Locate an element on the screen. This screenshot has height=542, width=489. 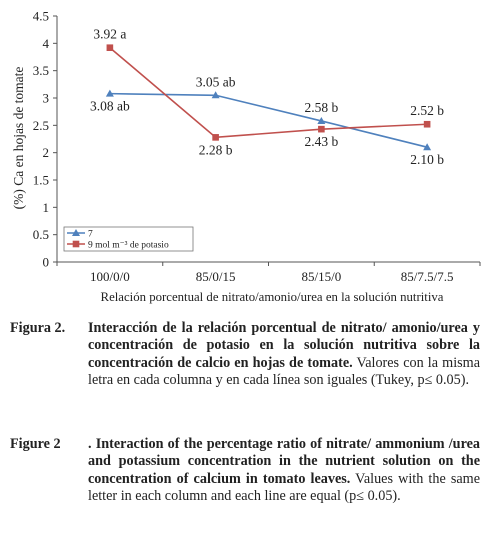
y-tick-label: 3.5 is located at coordinates (41, 70).